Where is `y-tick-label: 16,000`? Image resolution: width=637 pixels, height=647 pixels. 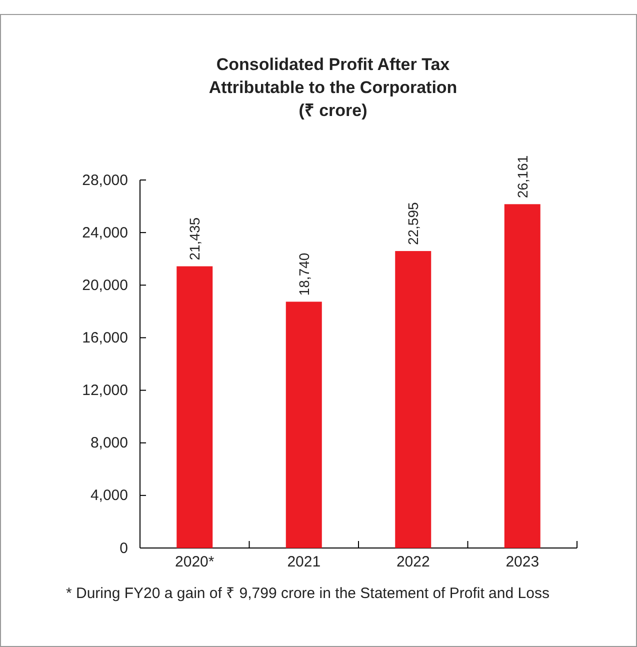 y-tick-label: 16,000 is located at coordinates (105, 338).